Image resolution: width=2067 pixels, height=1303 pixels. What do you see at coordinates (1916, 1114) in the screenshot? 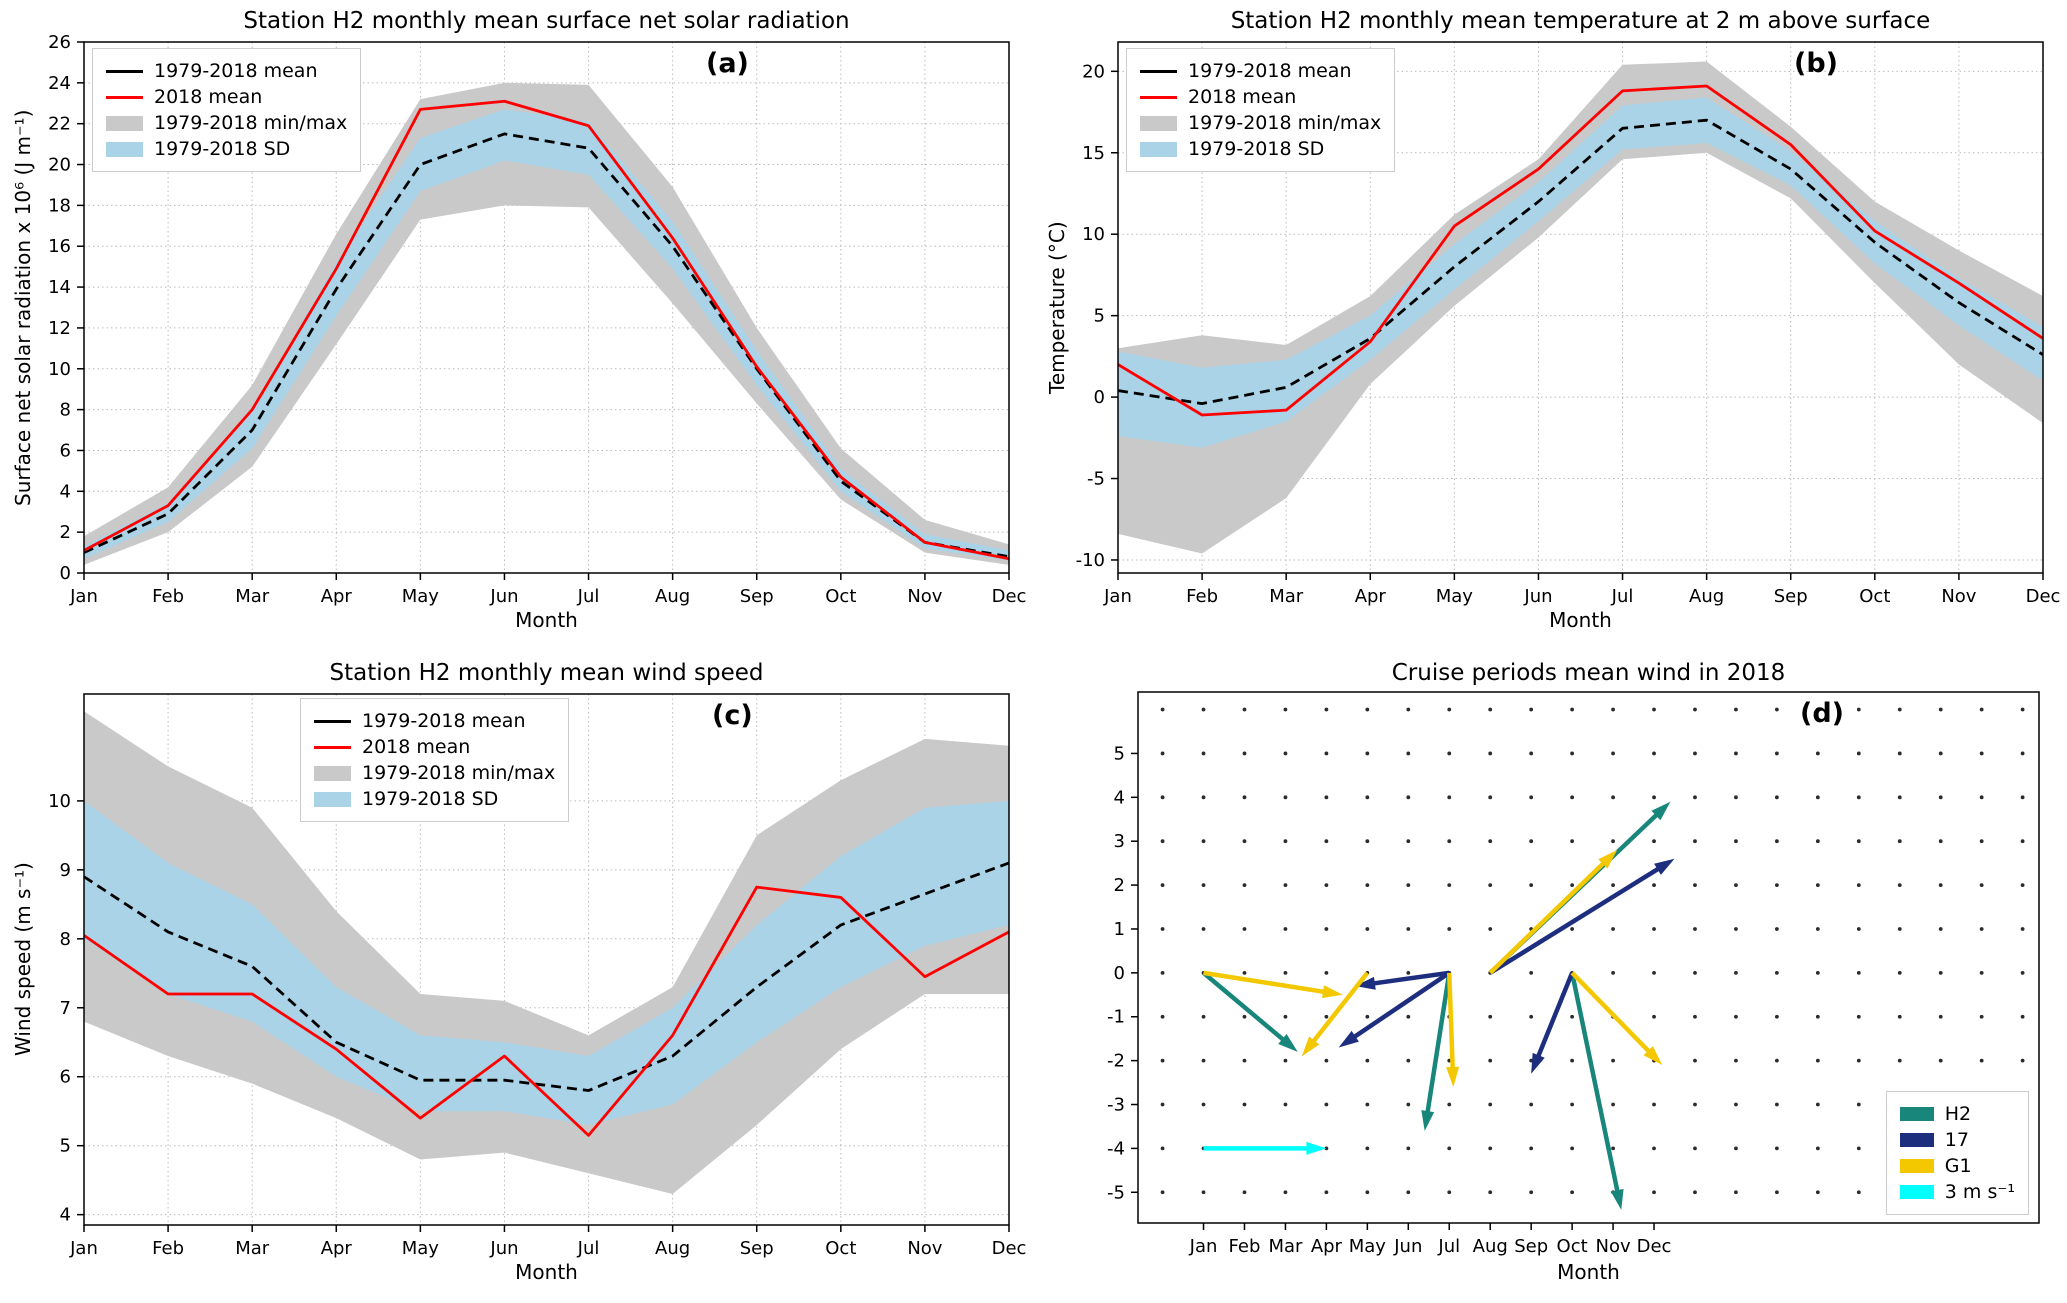
I see `h2-series-swatch` at bounding box center [1916, 1114].